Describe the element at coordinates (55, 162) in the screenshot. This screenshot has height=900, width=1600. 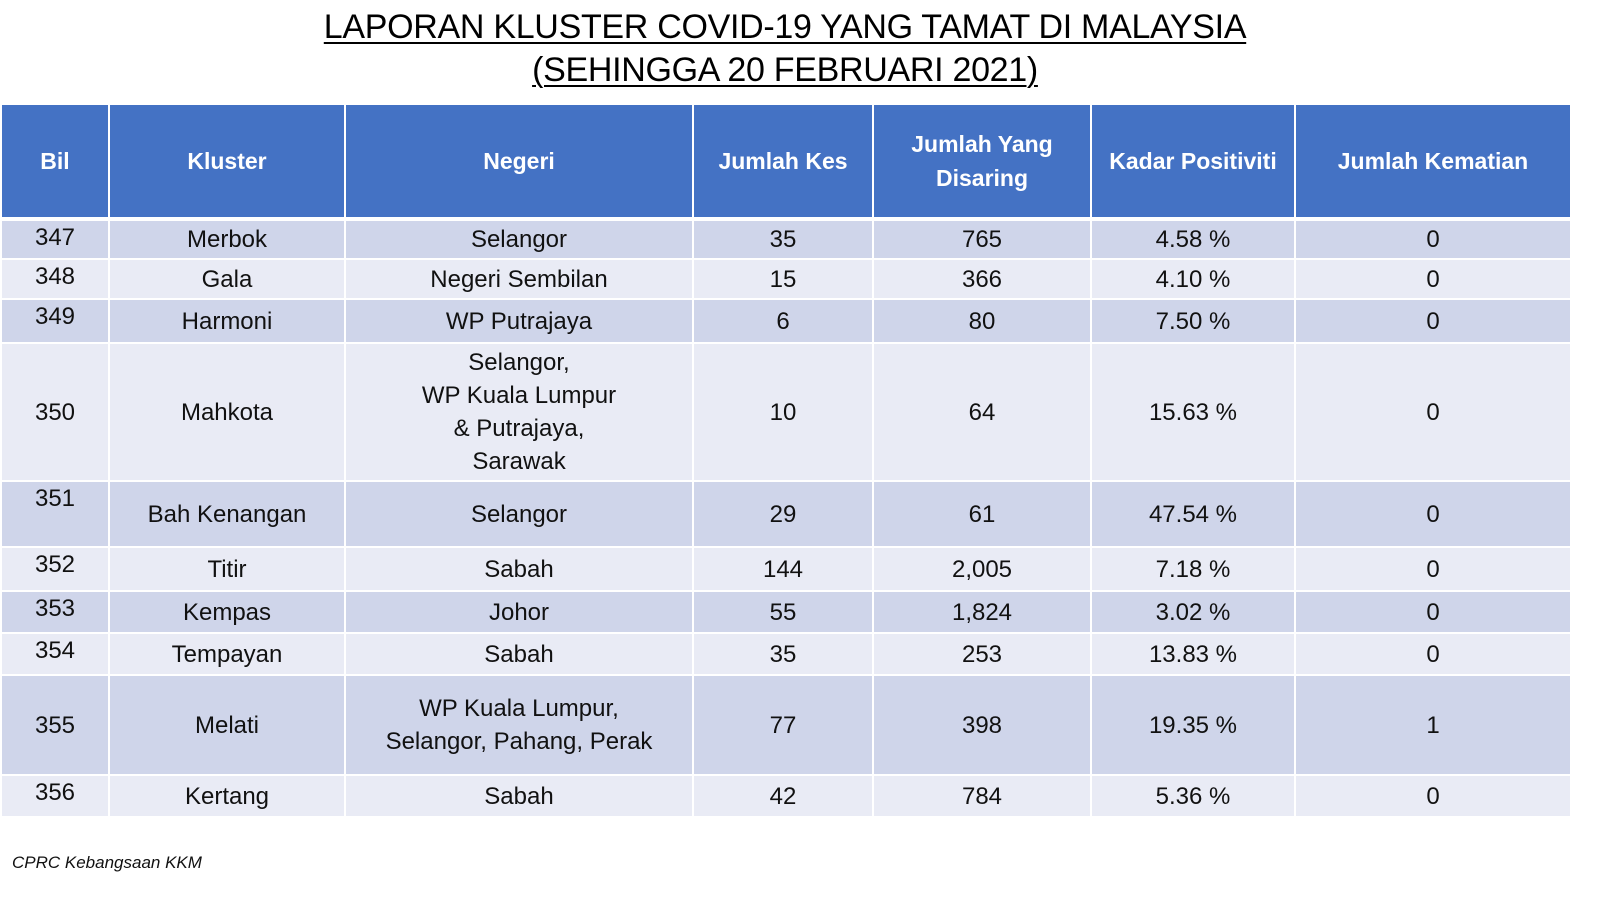
I see `header-bil: Bil` at that location.